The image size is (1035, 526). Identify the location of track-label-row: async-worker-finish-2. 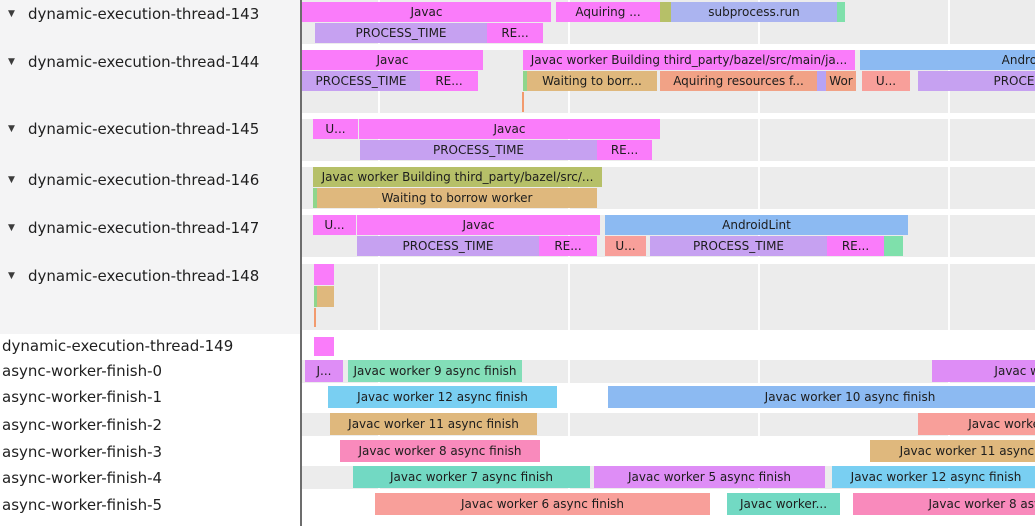
(150, 425).